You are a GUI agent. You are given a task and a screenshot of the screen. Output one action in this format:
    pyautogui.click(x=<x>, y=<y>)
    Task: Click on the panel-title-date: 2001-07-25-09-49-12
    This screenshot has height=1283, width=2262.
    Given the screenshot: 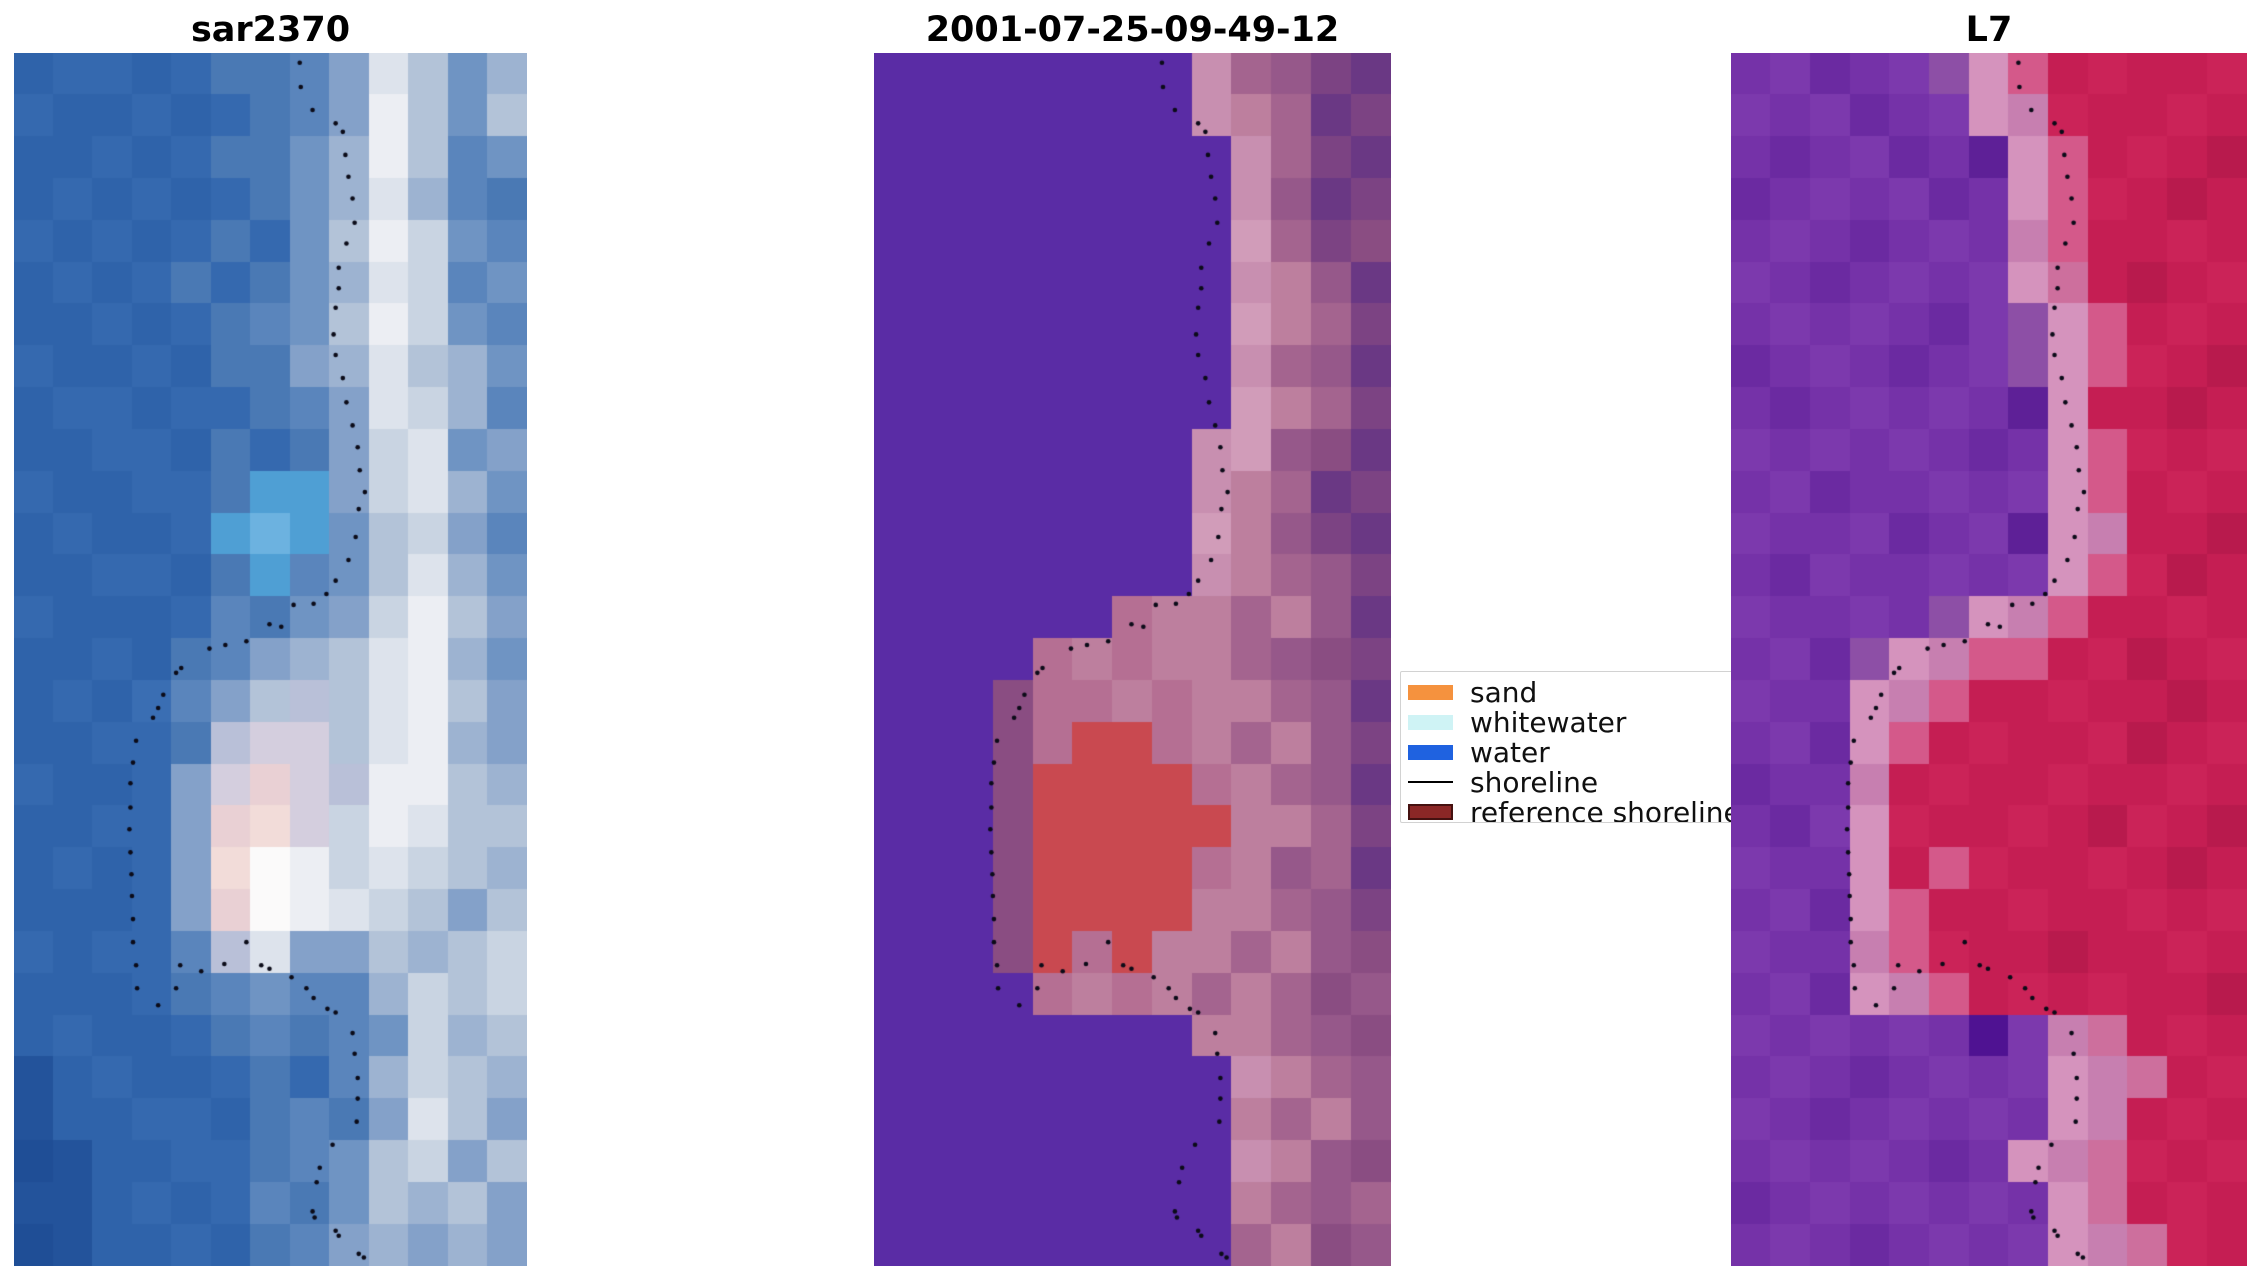 What is the action you would take?
    pyautogui.click(x=1132, y=30)
    